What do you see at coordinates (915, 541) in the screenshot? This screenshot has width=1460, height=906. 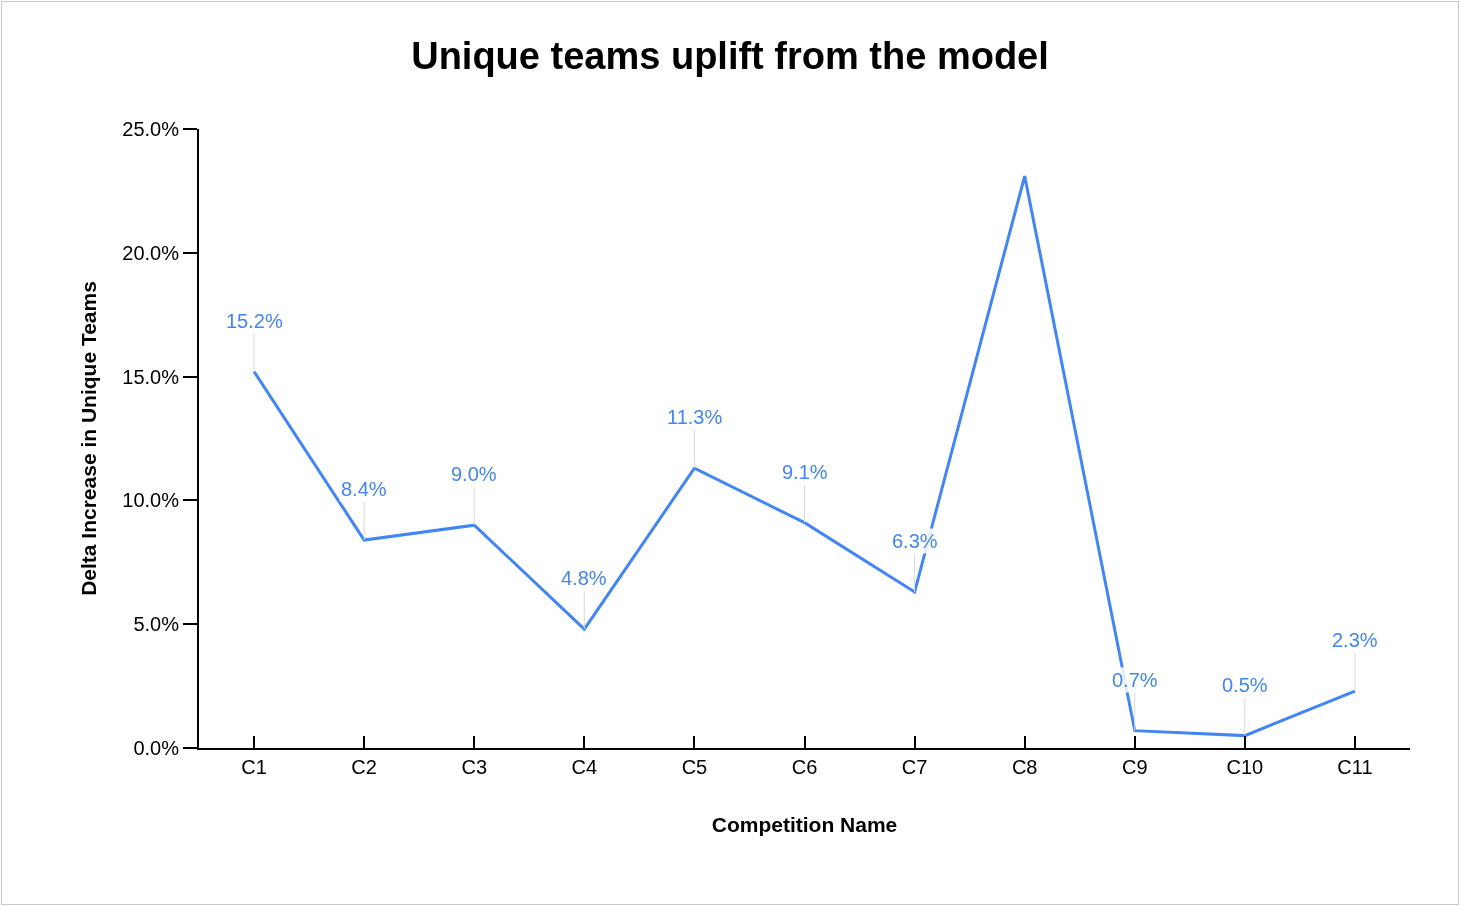 I see `data-label: 6.3%` at bounding box center [915, 541].